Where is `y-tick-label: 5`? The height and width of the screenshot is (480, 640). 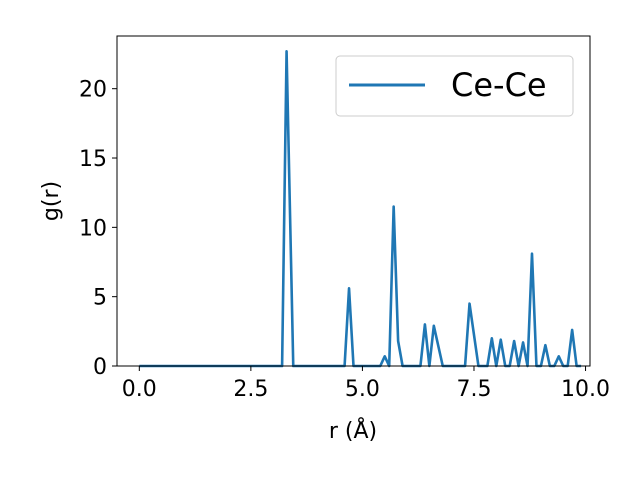
y-tick-label: 5 is located at coordinates (100, 298).